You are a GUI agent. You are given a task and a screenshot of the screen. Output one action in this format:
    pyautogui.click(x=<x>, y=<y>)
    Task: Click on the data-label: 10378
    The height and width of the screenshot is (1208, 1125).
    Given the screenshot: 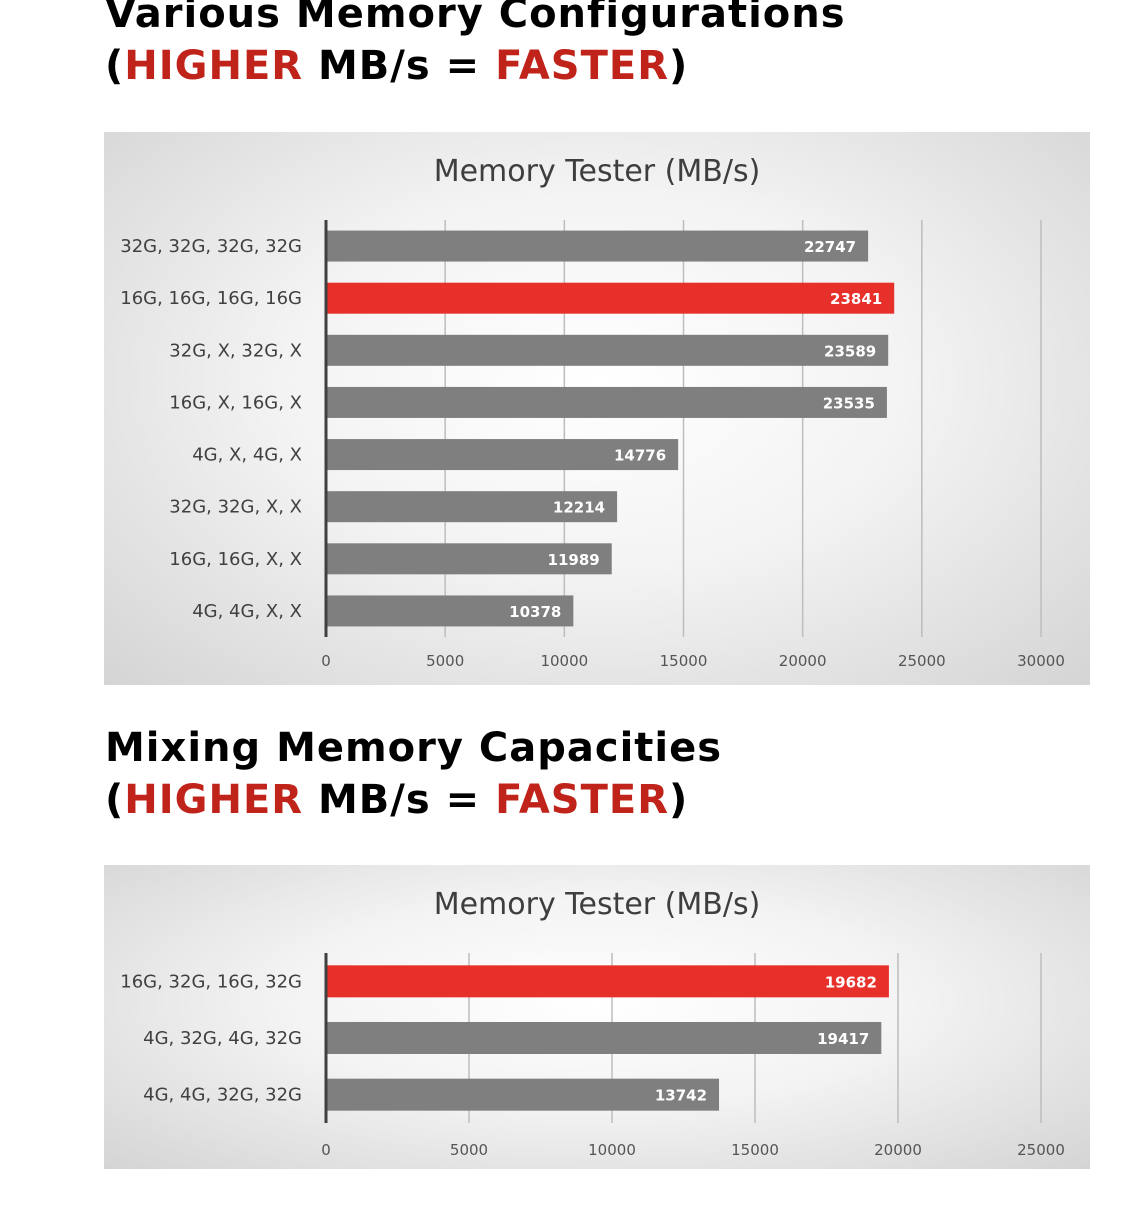 What is the action you would take?
    pyautogui.click(x=535, y=612)
    